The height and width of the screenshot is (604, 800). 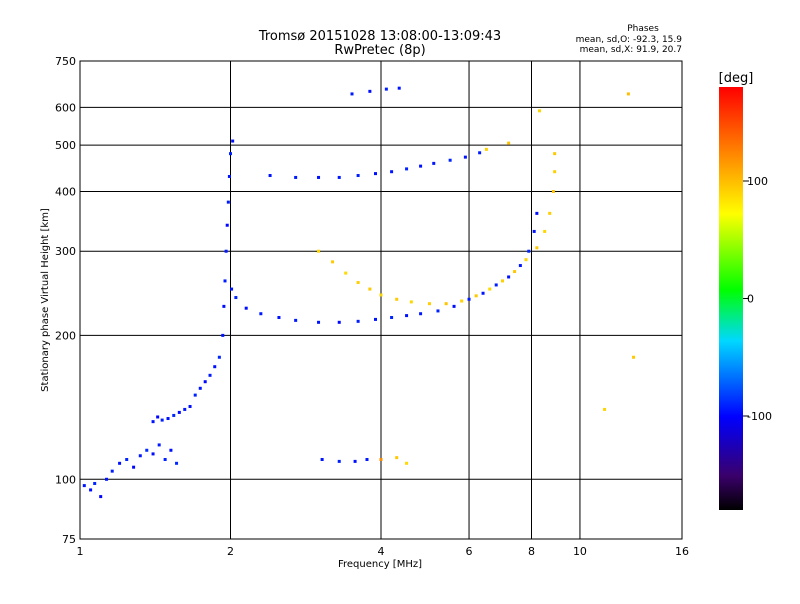 What do you see at coordinates (65, 335) in the screenshot?
I see `y-tick-label: 200` at bounding box center [65, 335].